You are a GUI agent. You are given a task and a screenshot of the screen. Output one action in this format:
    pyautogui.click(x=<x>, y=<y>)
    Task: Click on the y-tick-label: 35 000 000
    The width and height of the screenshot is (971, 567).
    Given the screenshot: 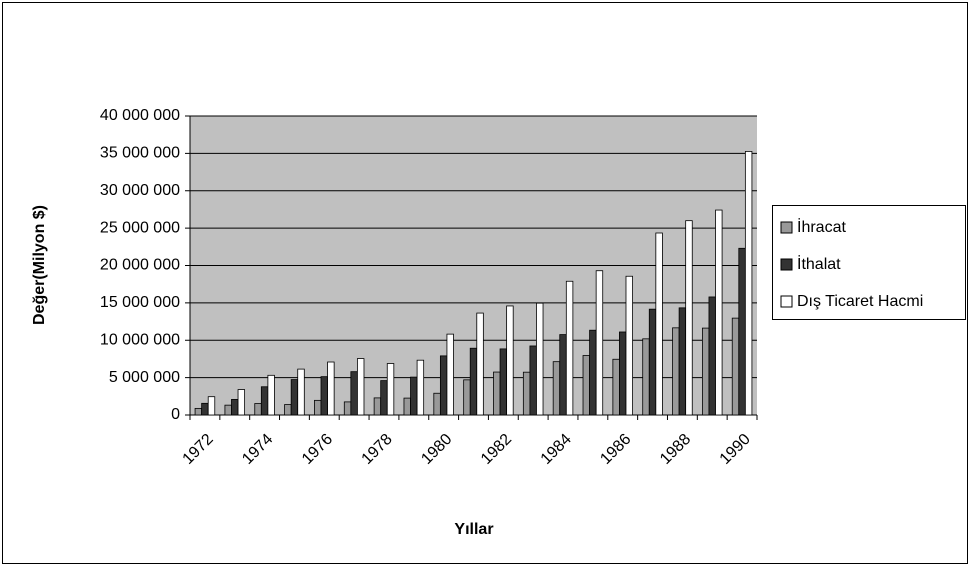 What is the action you would take?
    pyautogui.click(x=140, y=153)
    